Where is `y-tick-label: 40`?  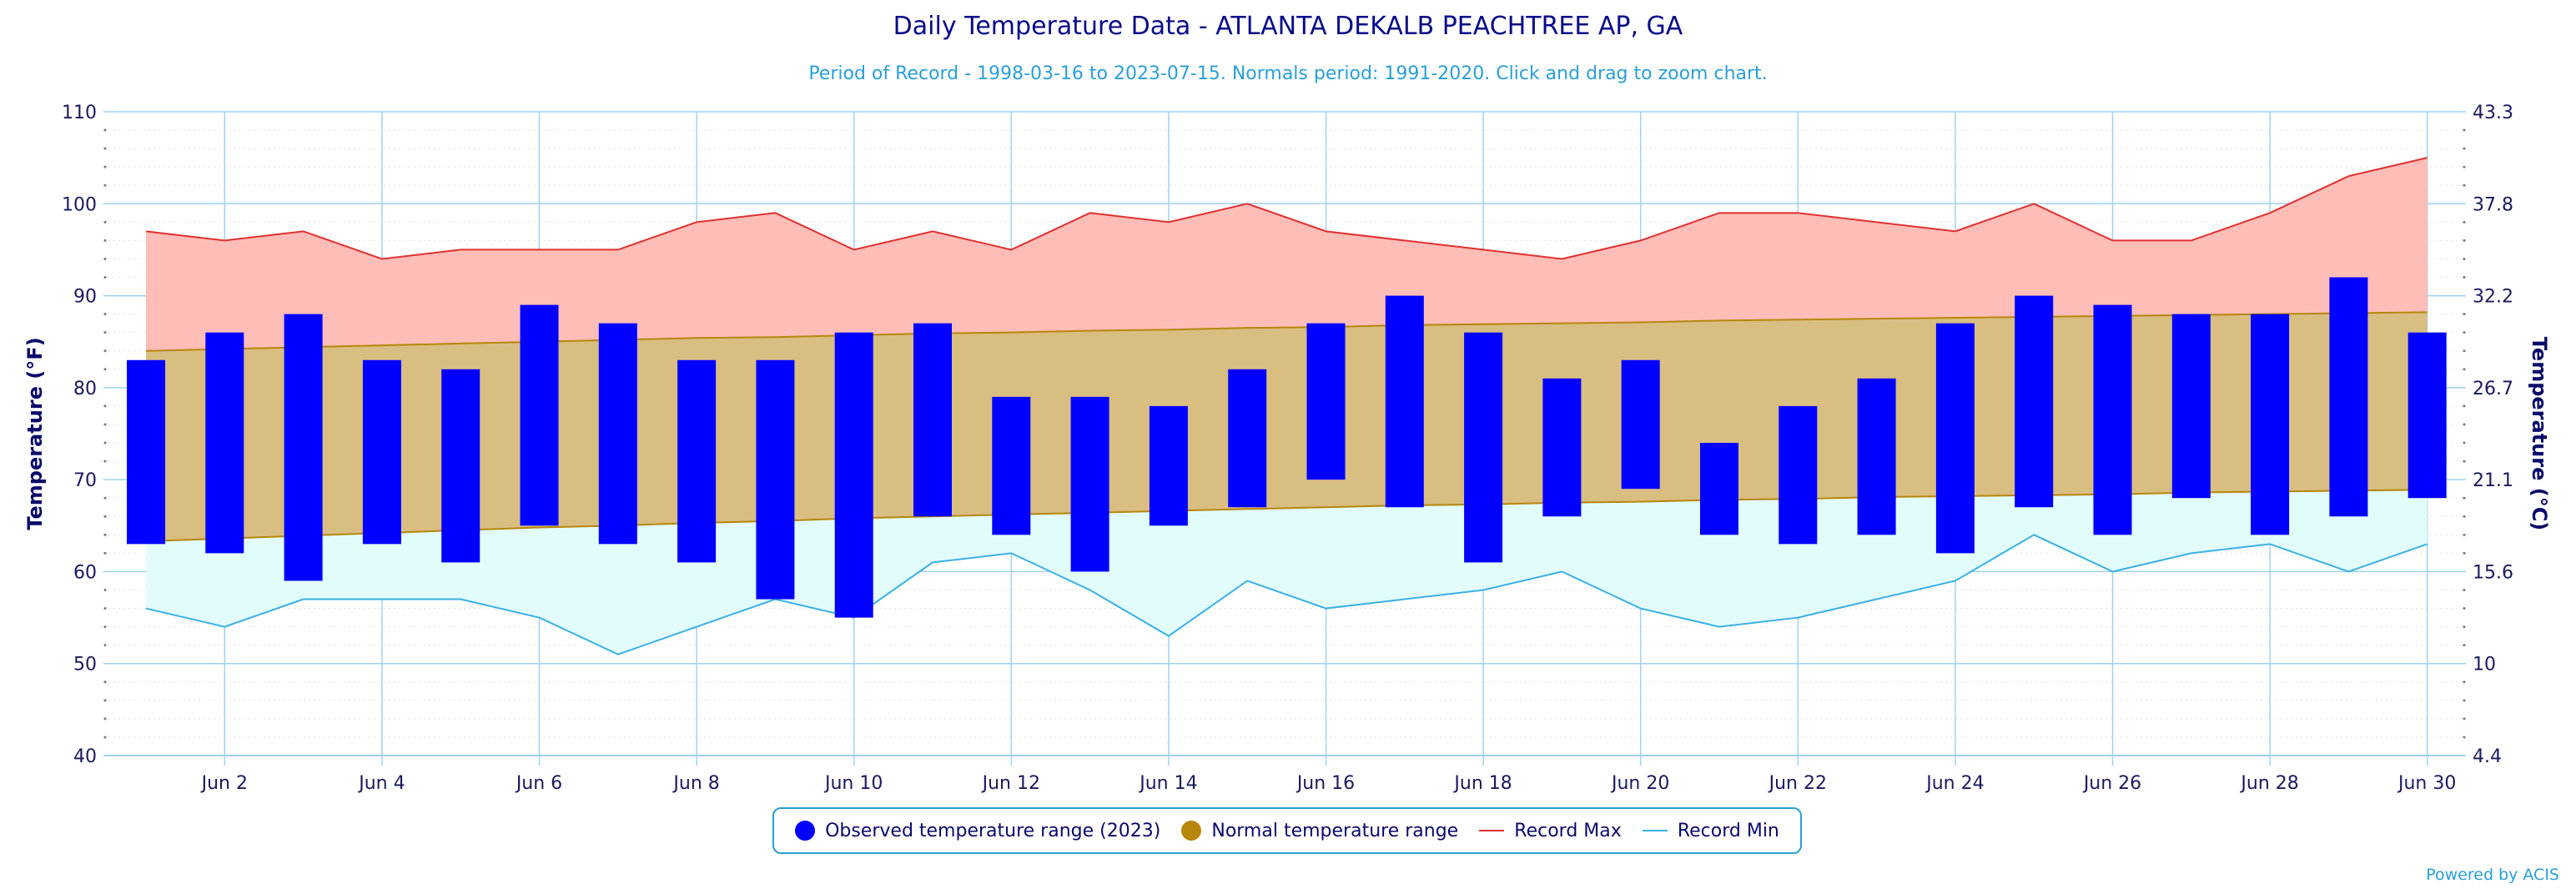 y-tick-label: 40 is located at coordinates (85, 756).